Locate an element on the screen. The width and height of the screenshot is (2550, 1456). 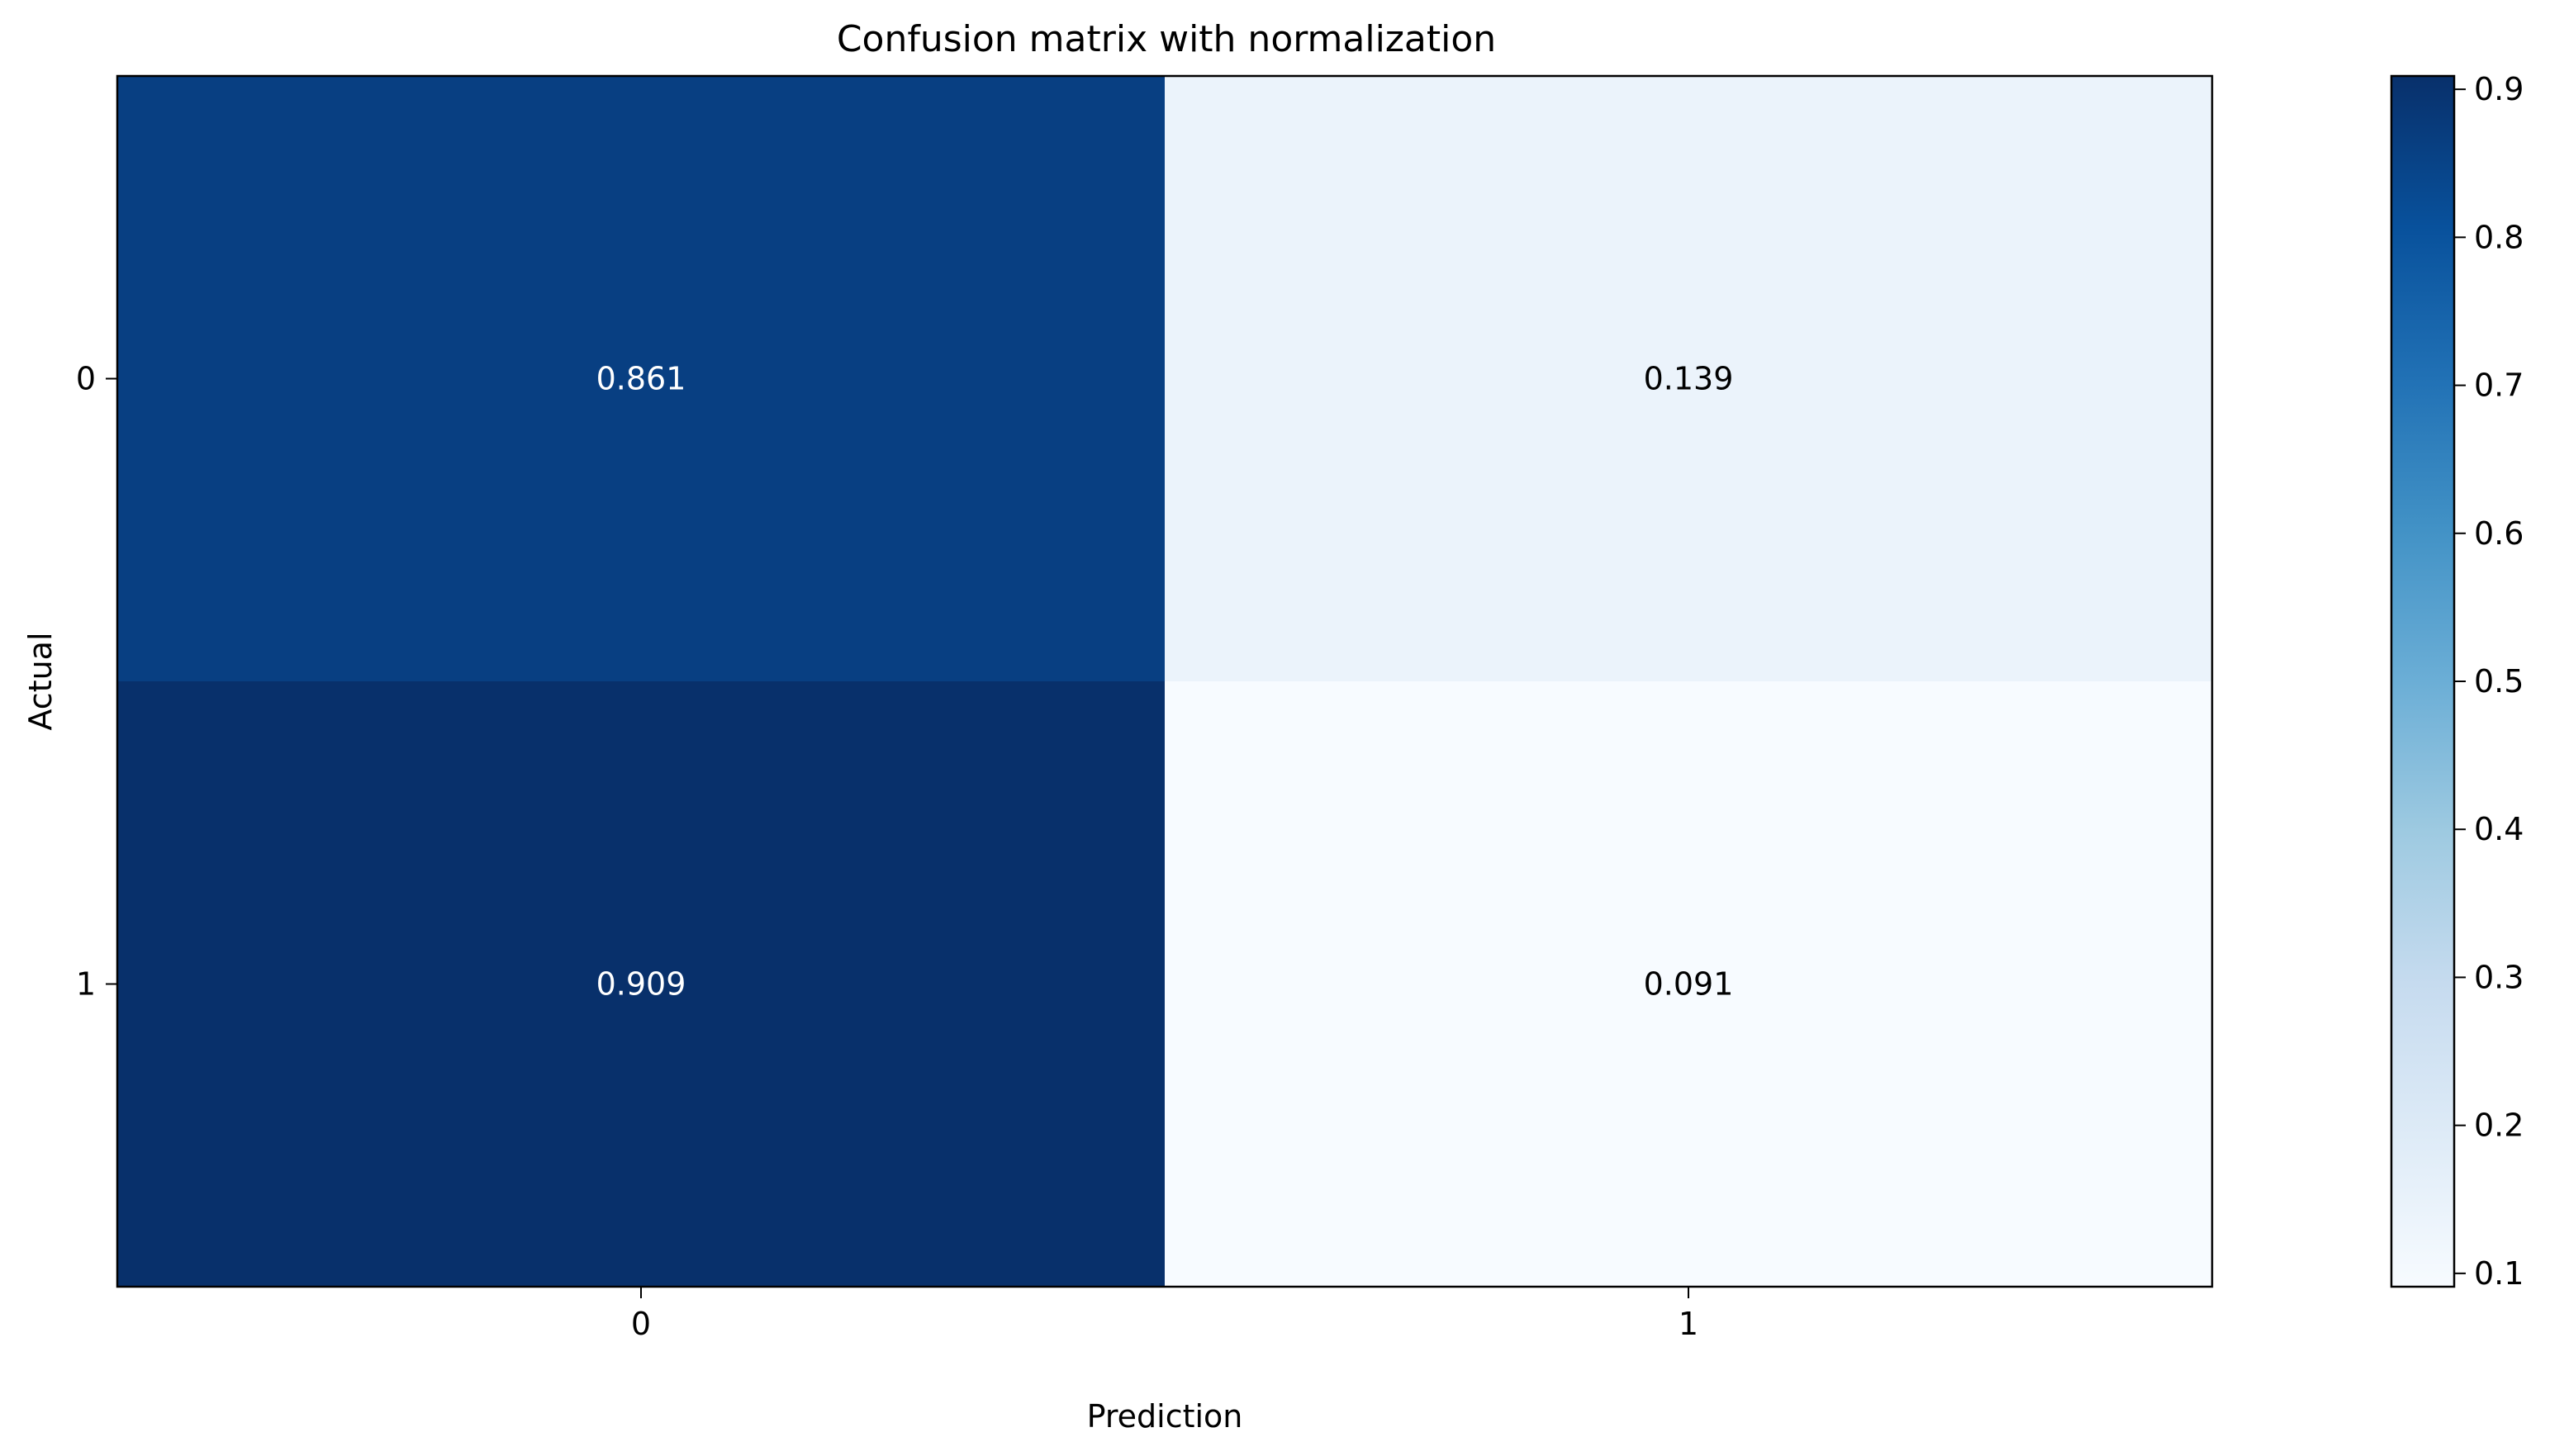
colorbar-tick-label: 0.5 is located at coordinates (2499, 681).